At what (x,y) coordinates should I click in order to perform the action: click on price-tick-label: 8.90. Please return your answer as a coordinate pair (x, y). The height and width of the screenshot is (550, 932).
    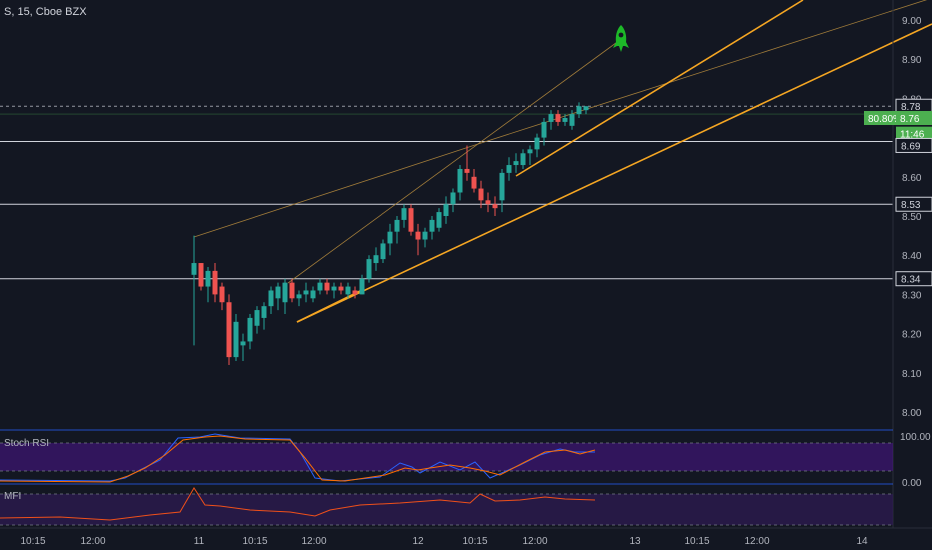
    Looking at the image, I should click on (912, 60).